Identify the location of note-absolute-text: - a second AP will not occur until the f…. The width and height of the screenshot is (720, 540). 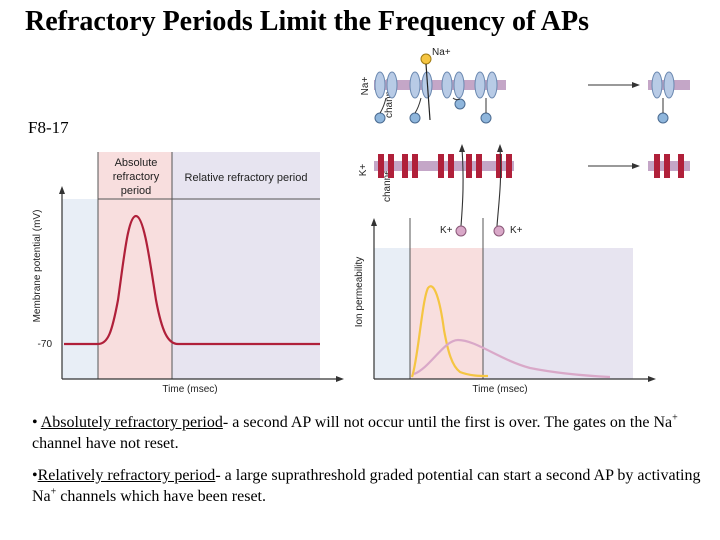
(447, 422).